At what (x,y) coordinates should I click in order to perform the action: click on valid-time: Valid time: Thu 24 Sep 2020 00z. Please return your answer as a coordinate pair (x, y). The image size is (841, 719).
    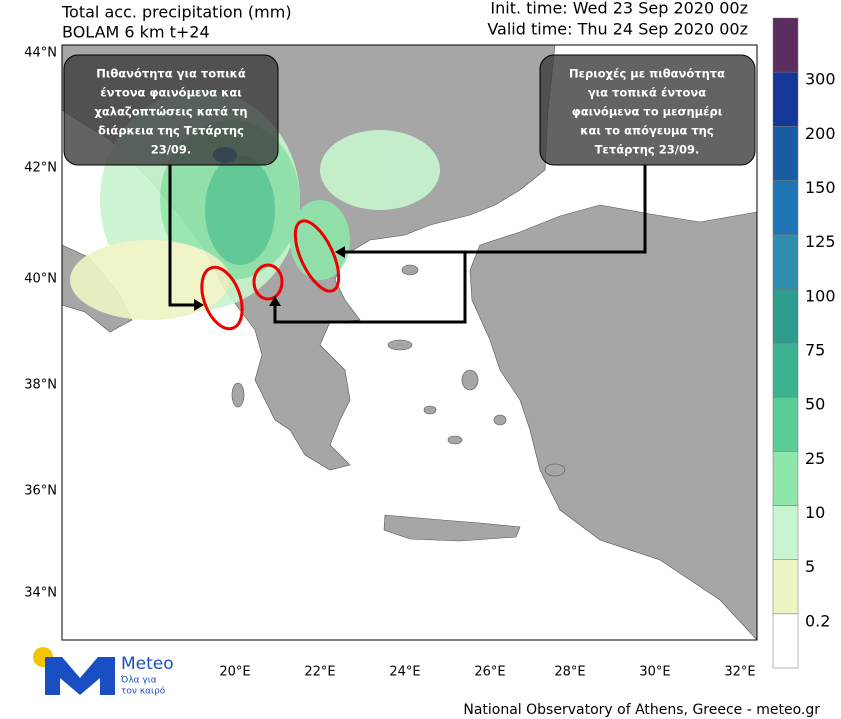
    Looking at the image, I should click on (617, 29).